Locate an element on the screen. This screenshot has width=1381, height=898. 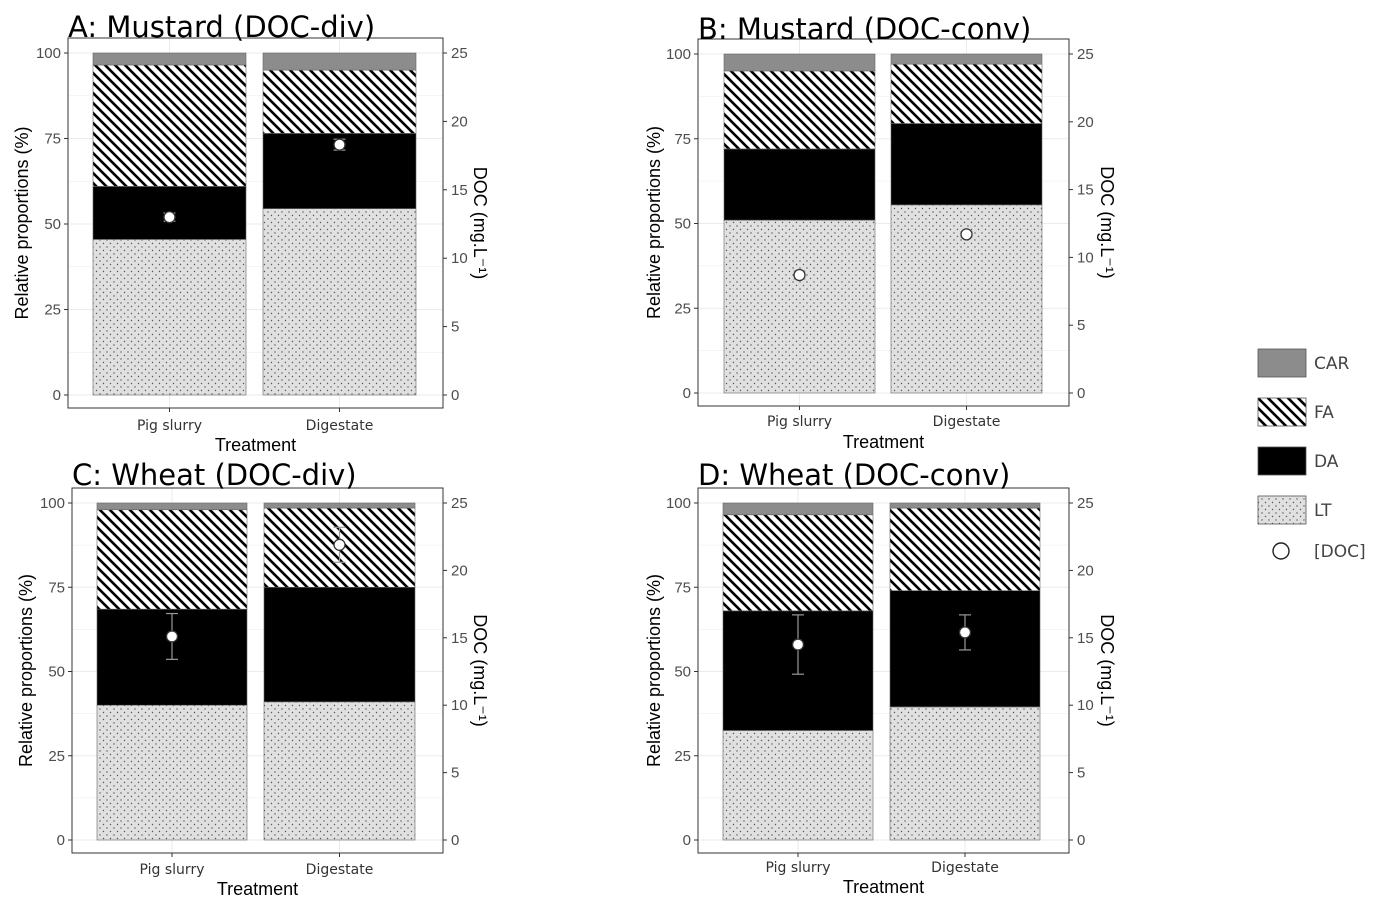
panel-title: B: Mustard (DOC-conv) is located at coordinates (864, 29).